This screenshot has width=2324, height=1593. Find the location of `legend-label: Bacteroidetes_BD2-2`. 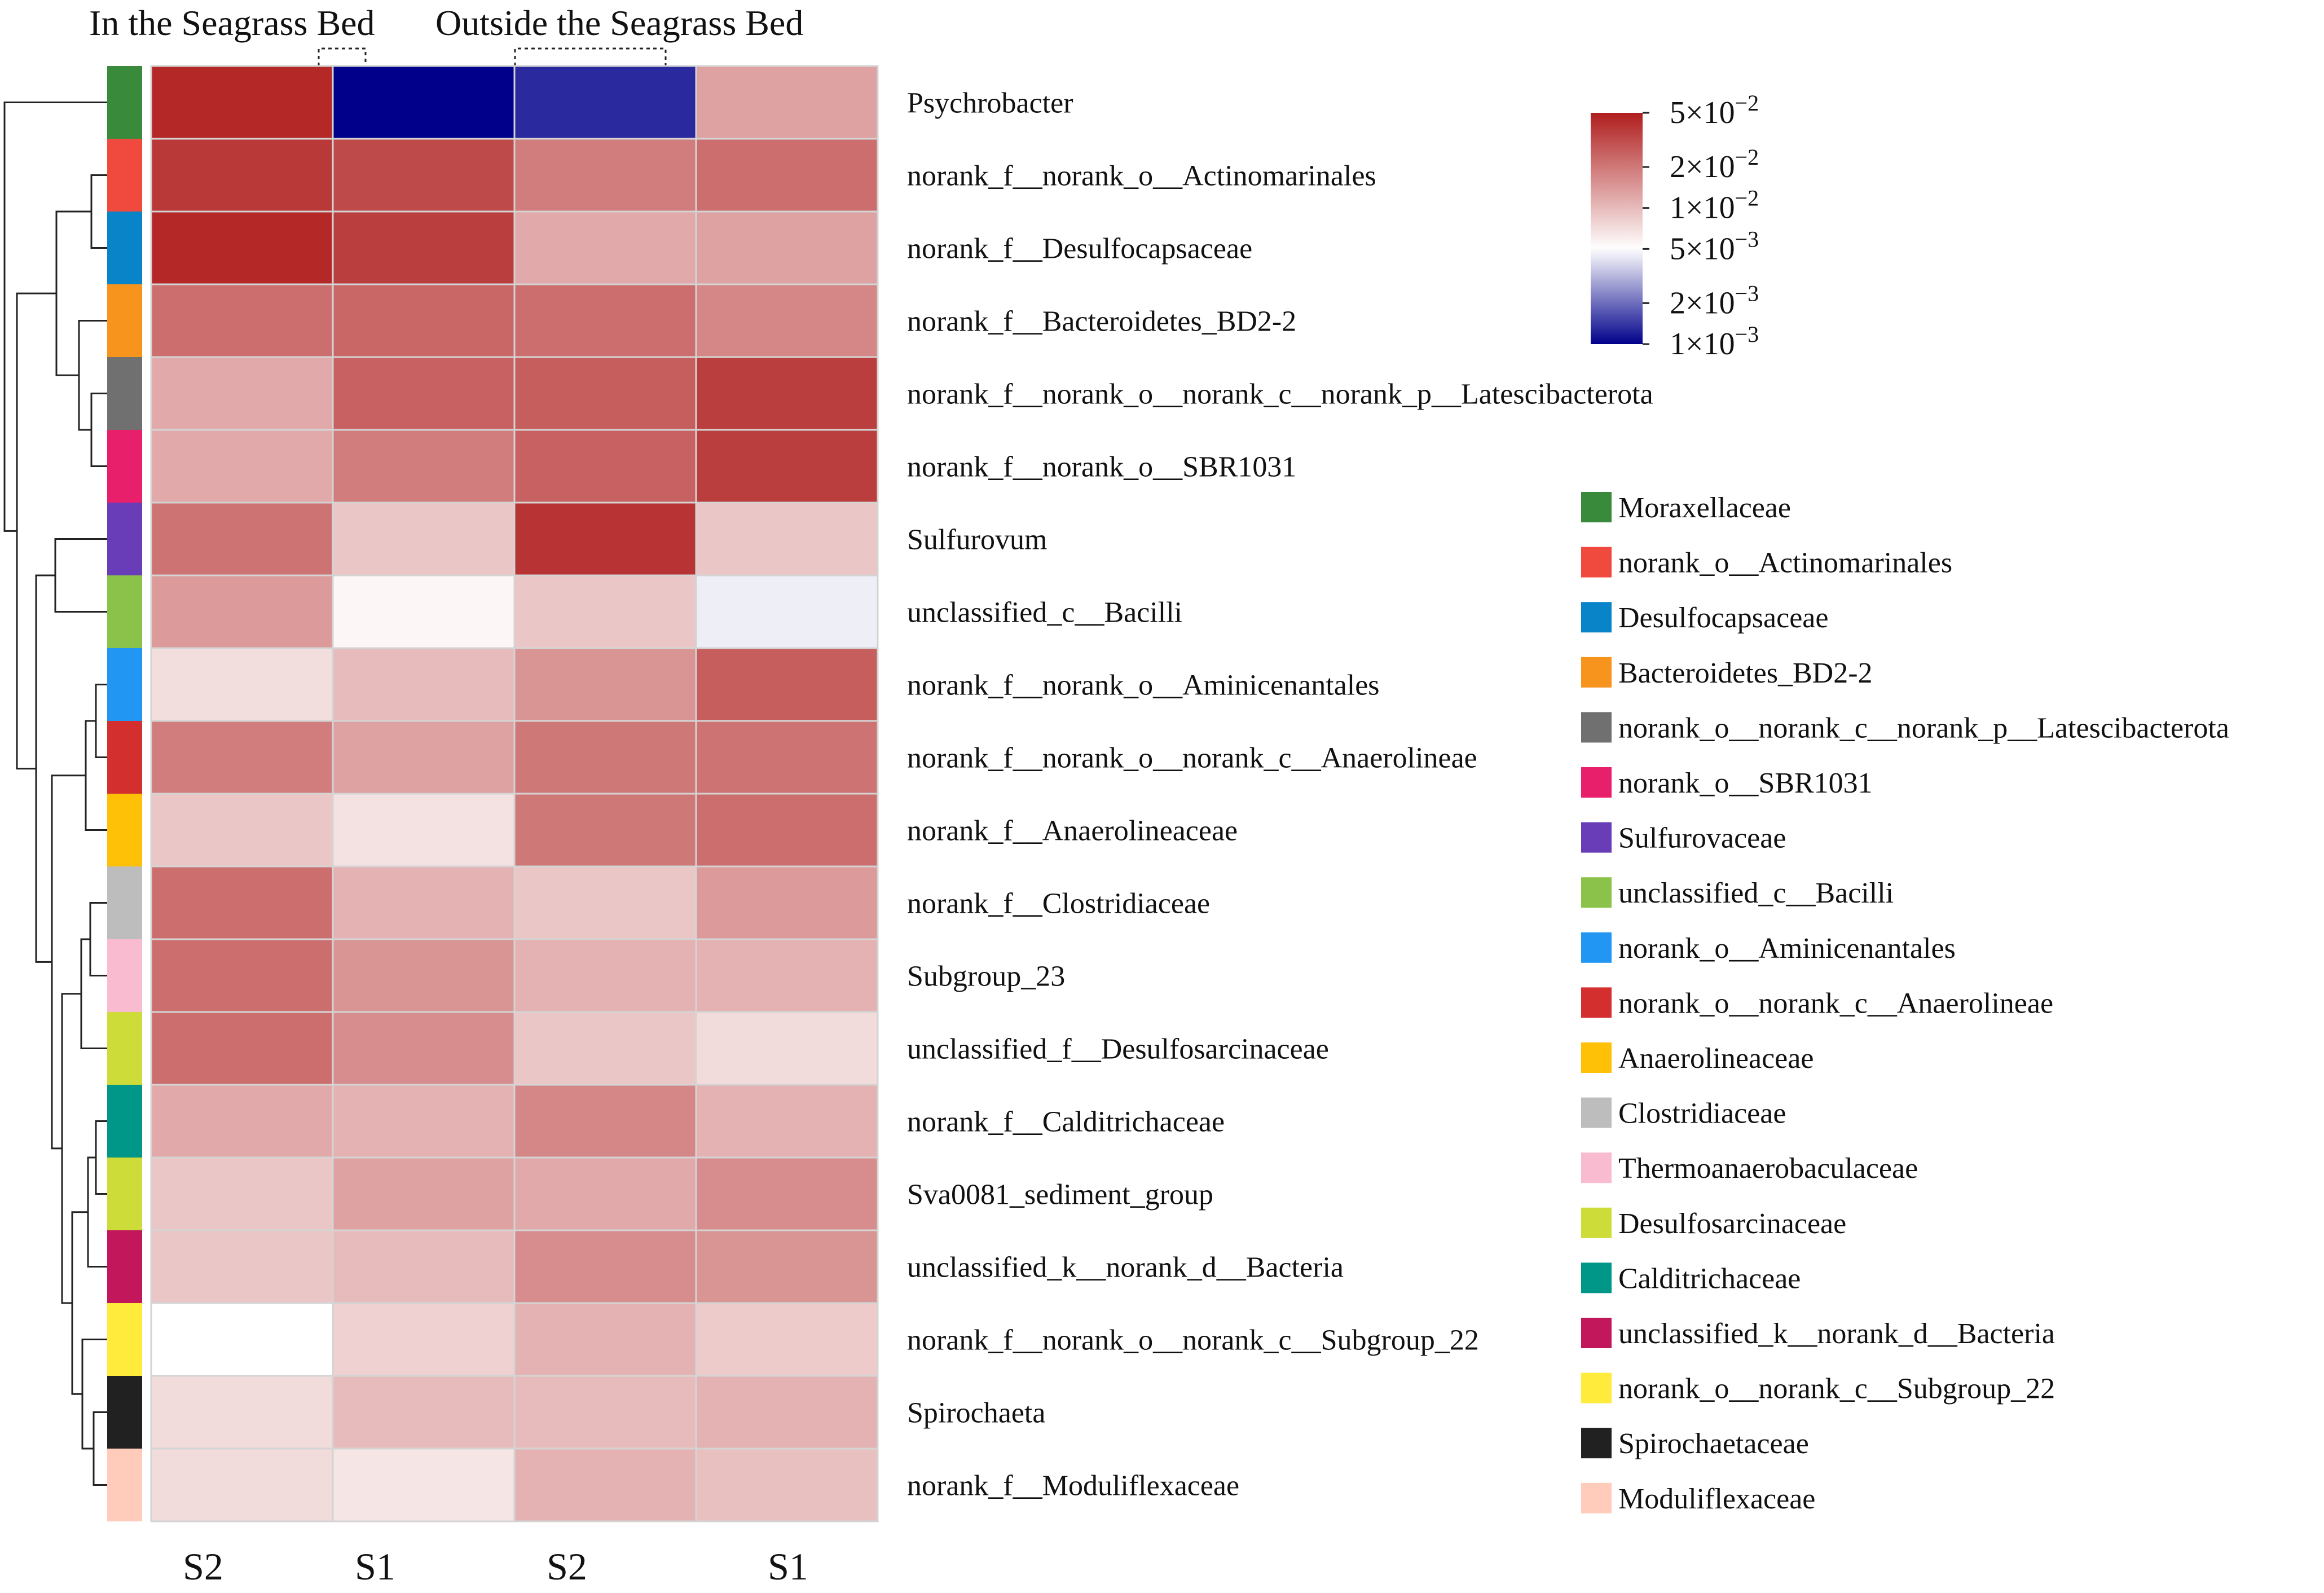

legend-label: Bacteroidetes_BD2-2 is located at coordinates (1745, 673).